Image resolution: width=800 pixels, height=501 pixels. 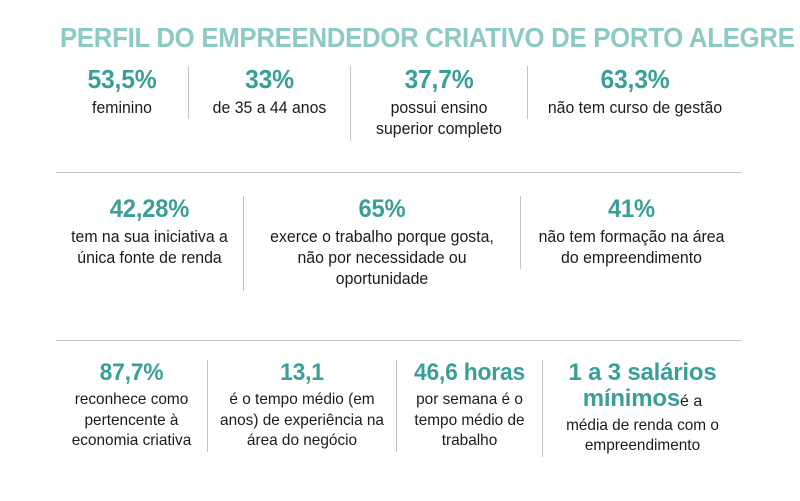 I want to click on stat-number: 33%, so click(x=269, y=79).